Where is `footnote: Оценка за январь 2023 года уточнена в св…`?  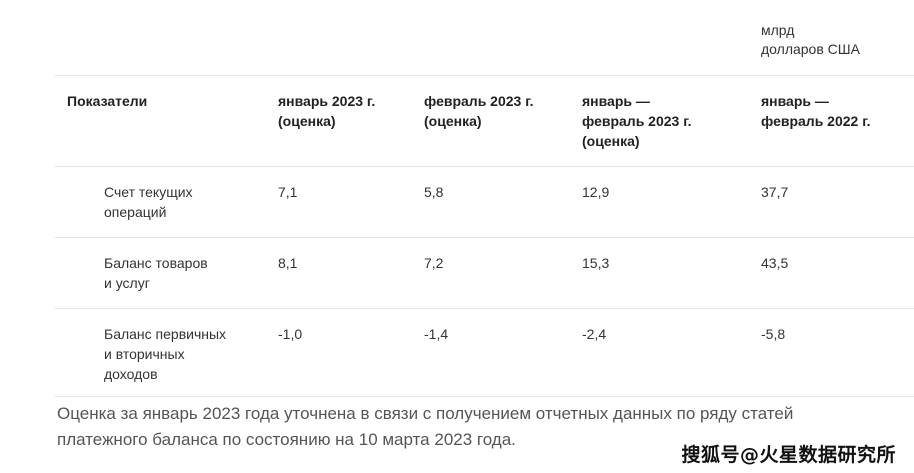 footnote: Оценка за январь 2023 года уточнена в св… is located at coordinates (425, 426).